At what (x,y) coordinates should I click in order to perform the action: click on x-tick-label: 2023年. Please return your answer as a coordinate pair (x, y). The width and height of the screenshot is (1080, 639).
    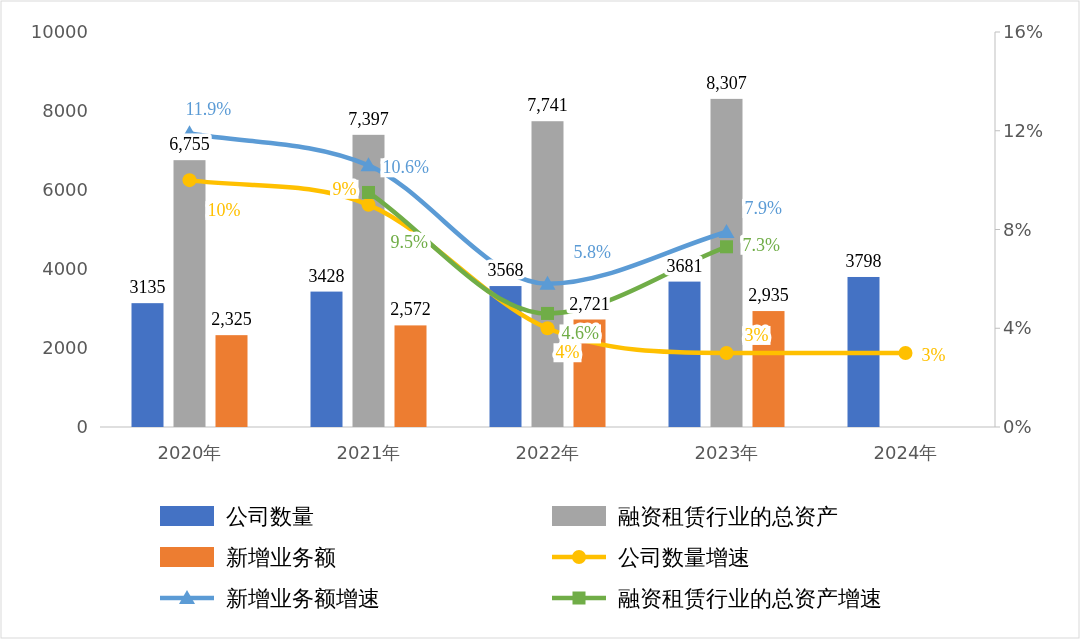
    Looking at the image, I should click on (726, 452).